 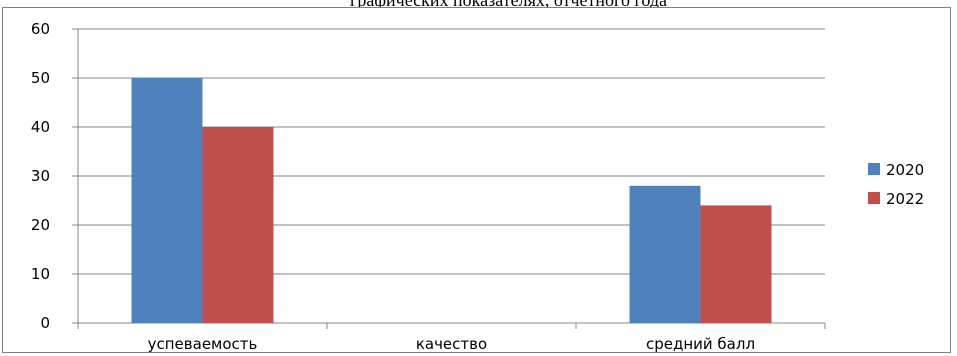 What do you see at coordinates (905, 199) in the screenshot?
I see `legend-label-2022: 2022` at bounding box center [905, 199].